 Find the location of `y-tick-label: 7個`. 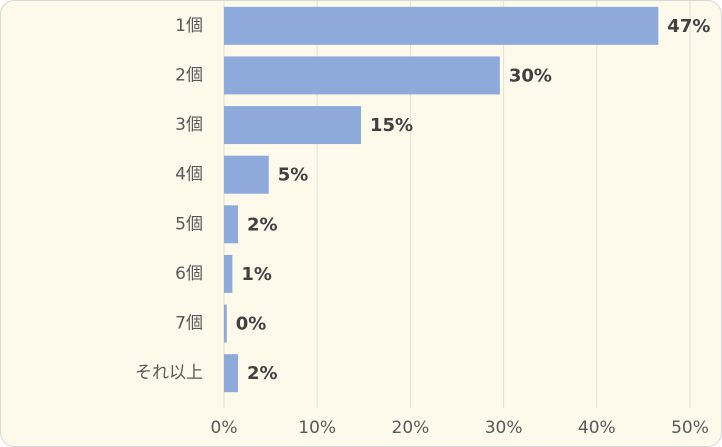

y-tick-label: 7個 is located at coordinates (189, 324).